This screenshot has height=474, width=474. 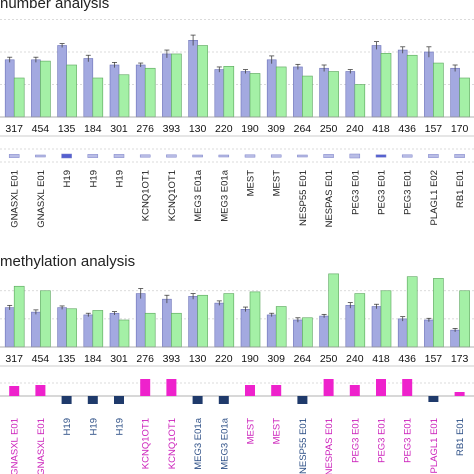 I want to click on probe-label: RB1 E01, so click(x=460, y=189).